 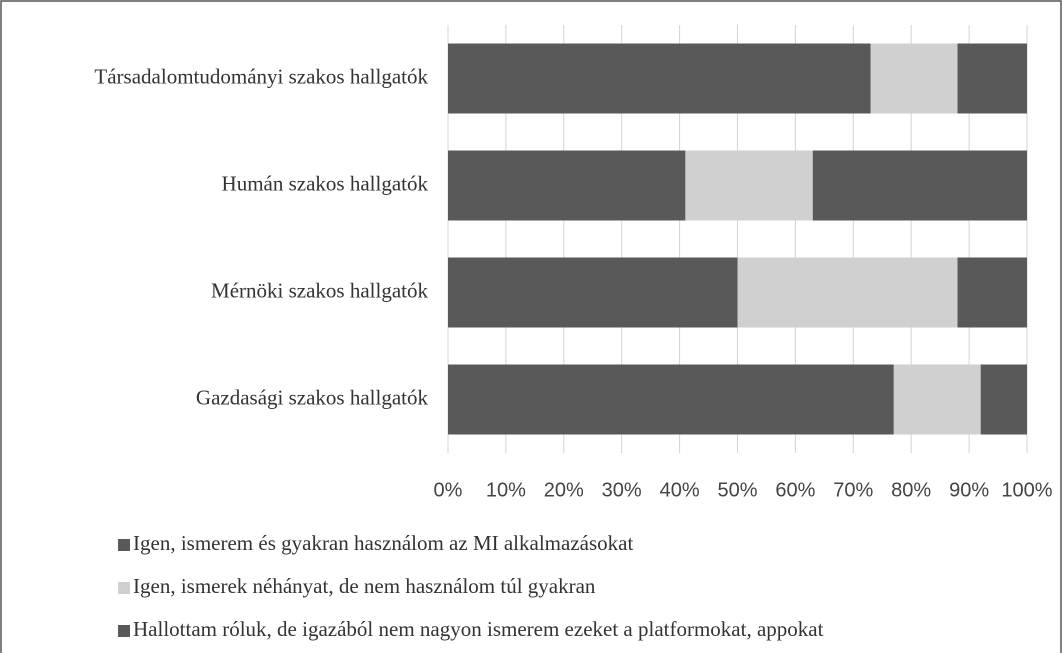 I want to click on x-tick-label: 50%, so click(x=737, y=490).